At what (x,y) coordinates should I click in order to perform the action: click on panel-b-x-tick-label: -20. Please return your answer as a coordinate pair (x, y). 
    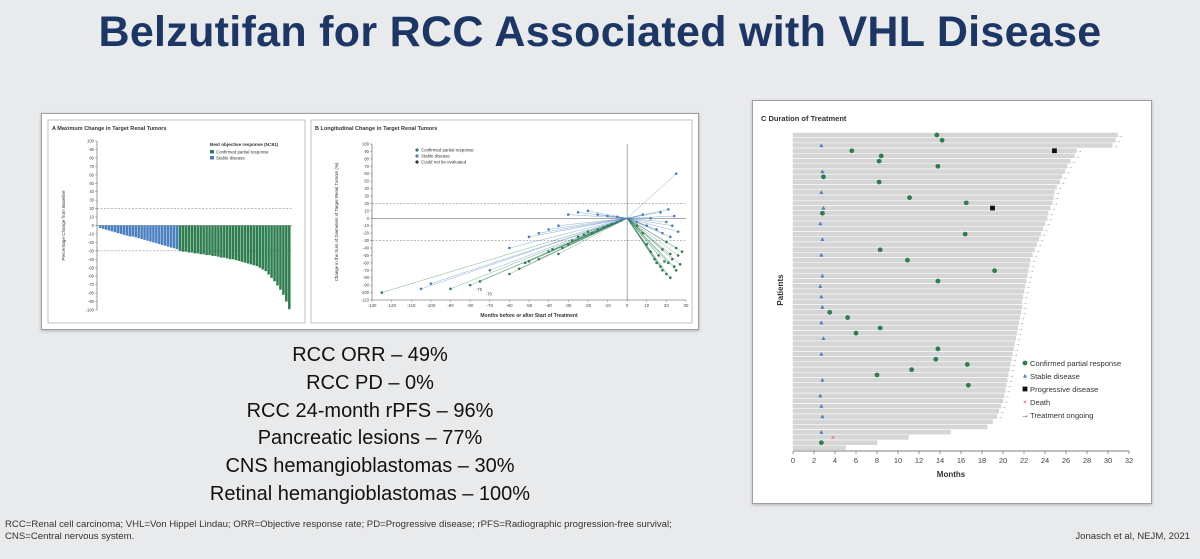
    Looking at the image, I should click on (588, 305).